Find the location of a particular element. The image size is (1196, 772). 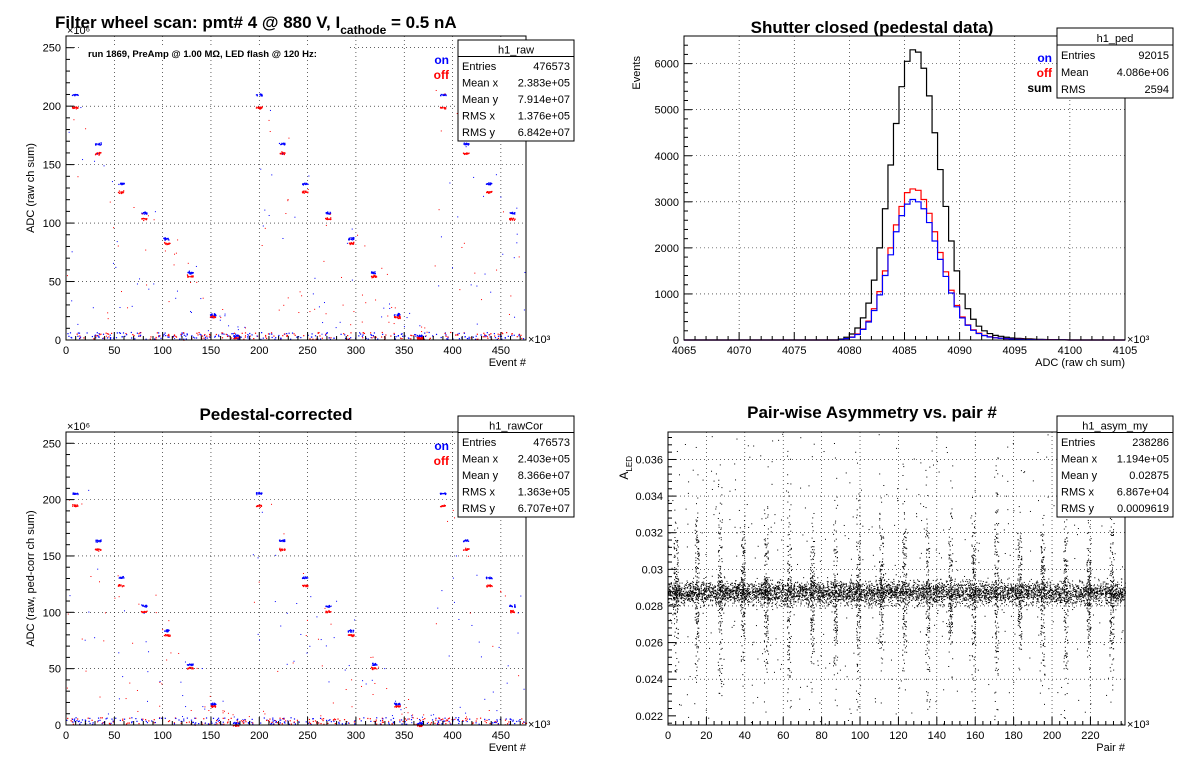

stats-key: RMS y is located at coordinates (479, 509).